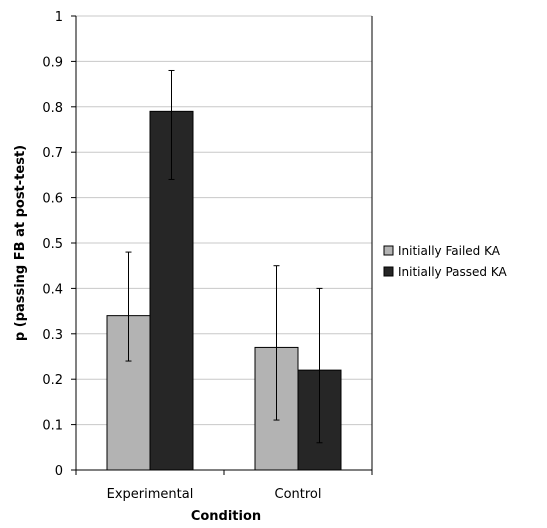 Image resolution: width=547 pixels, height=528 pixels. Describe the element at coordinates (52, 244) in the screenshot. I see `y-tick-label: 0.5` at that location.